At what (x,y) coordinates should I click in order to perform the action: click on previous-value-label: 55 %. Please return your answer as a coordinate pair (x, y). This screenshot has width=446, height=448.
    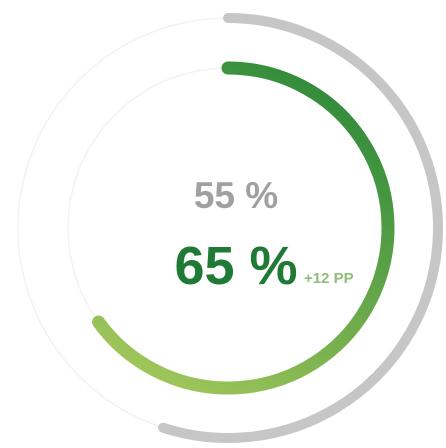
    Looking at the image, I should click on (236, 195).